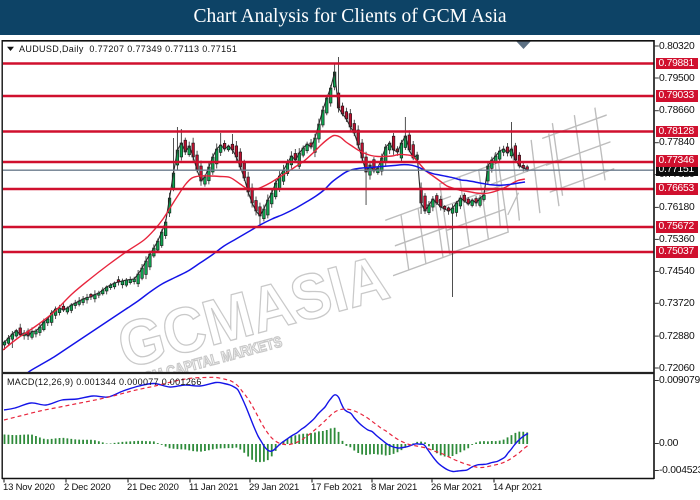 Image resolution: width=700 pixels, height=500 pixels. I want to click on svg-text: GCMASIA, so click(252, 311).